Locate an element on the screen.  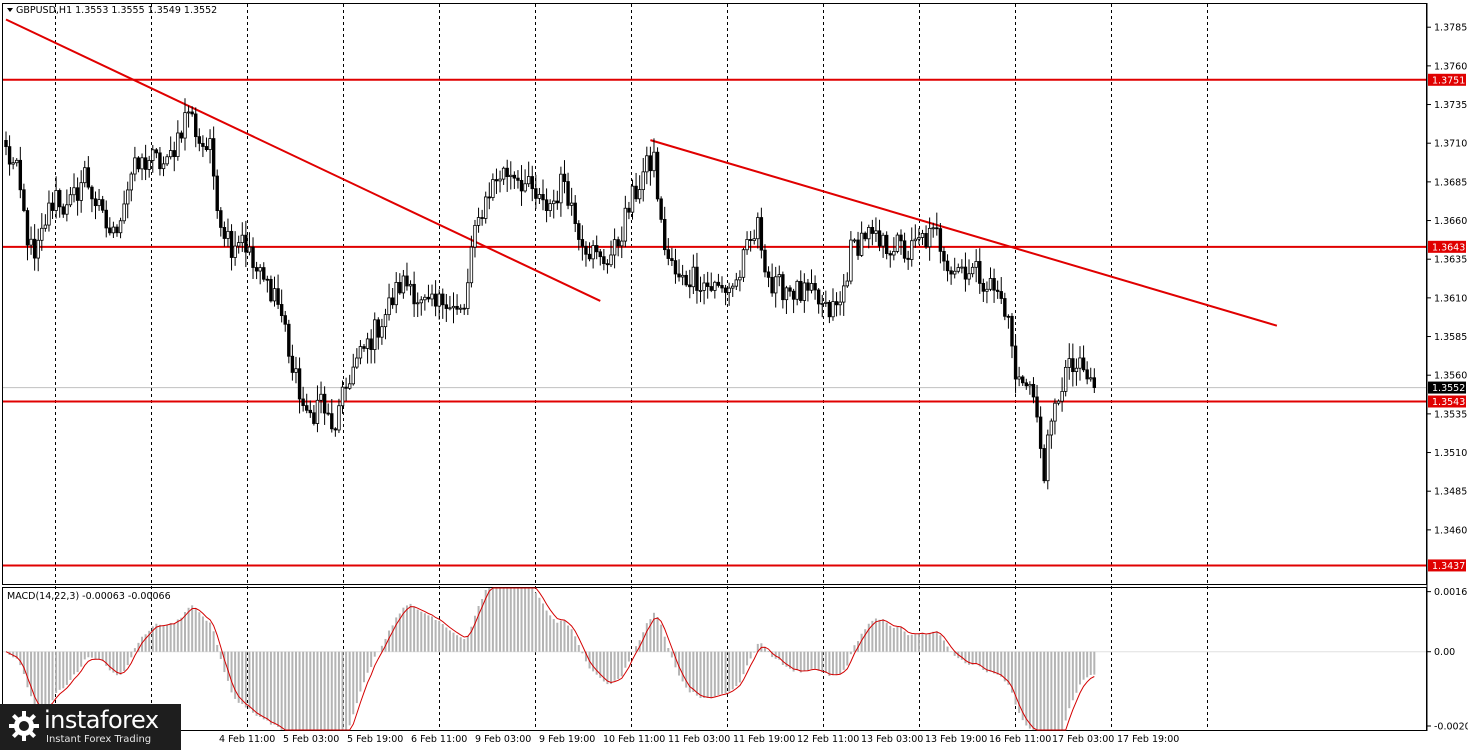
time-tick-label: 17 Feb 03:00 is located at coordinates (1083, 739).